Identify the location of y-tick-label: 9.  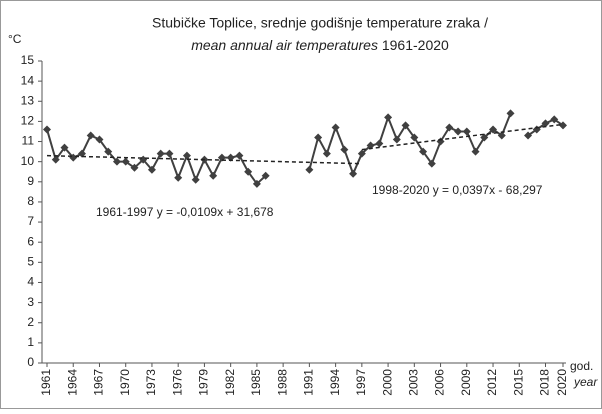
(30, 181).